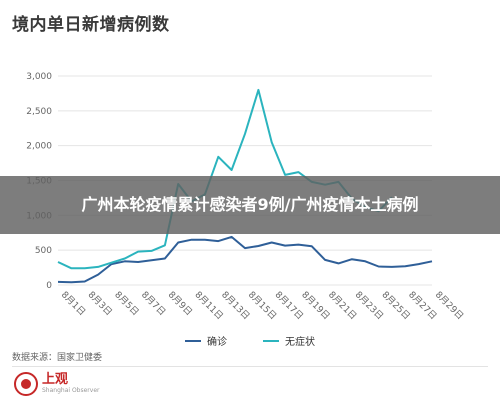 This screenshot has width=500, height=410. Describe the element at coordinates (39, 77) in the screenshot. I see `y-tick-label: 3,000` at that location.